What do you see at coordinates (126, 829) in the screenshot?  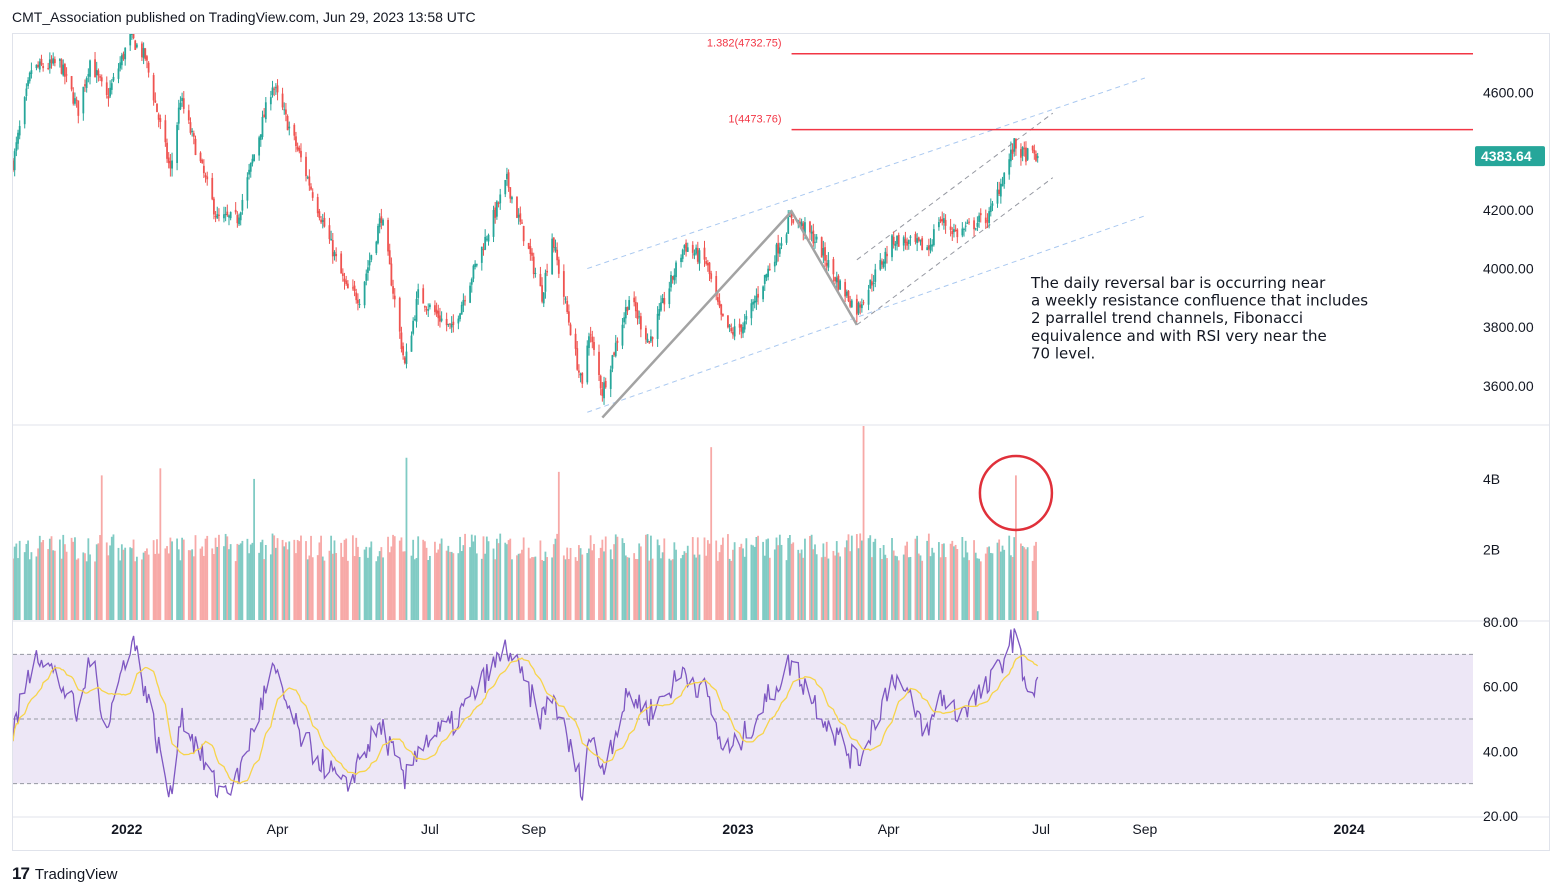 I see `time-axis-tick-label: 2022` at bounding box center [126, 829].